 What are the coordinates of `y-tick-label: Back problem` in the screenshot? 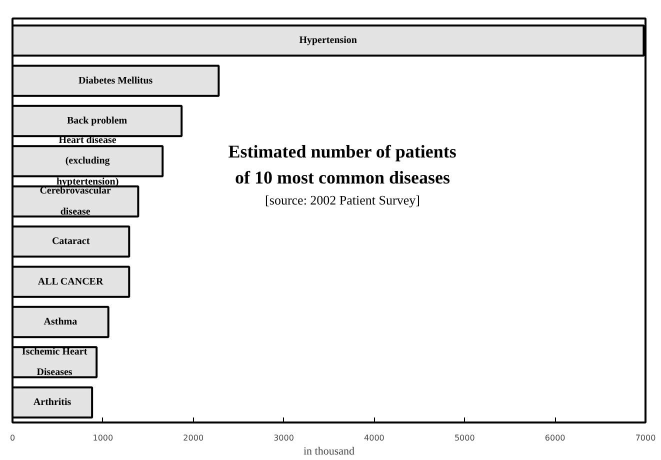 It's located at (97, 121).